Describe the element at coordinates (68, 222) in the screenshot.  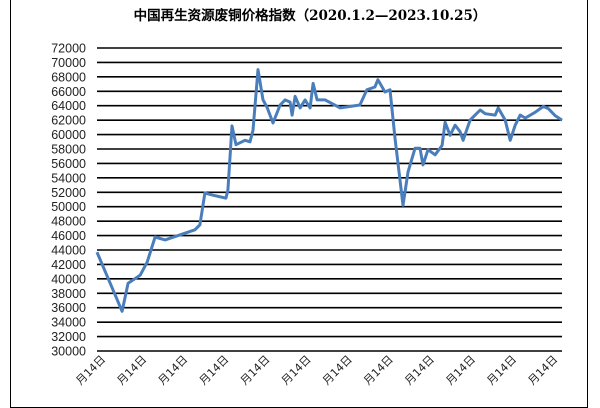
I see `y-tick-label: 48000` at that location.